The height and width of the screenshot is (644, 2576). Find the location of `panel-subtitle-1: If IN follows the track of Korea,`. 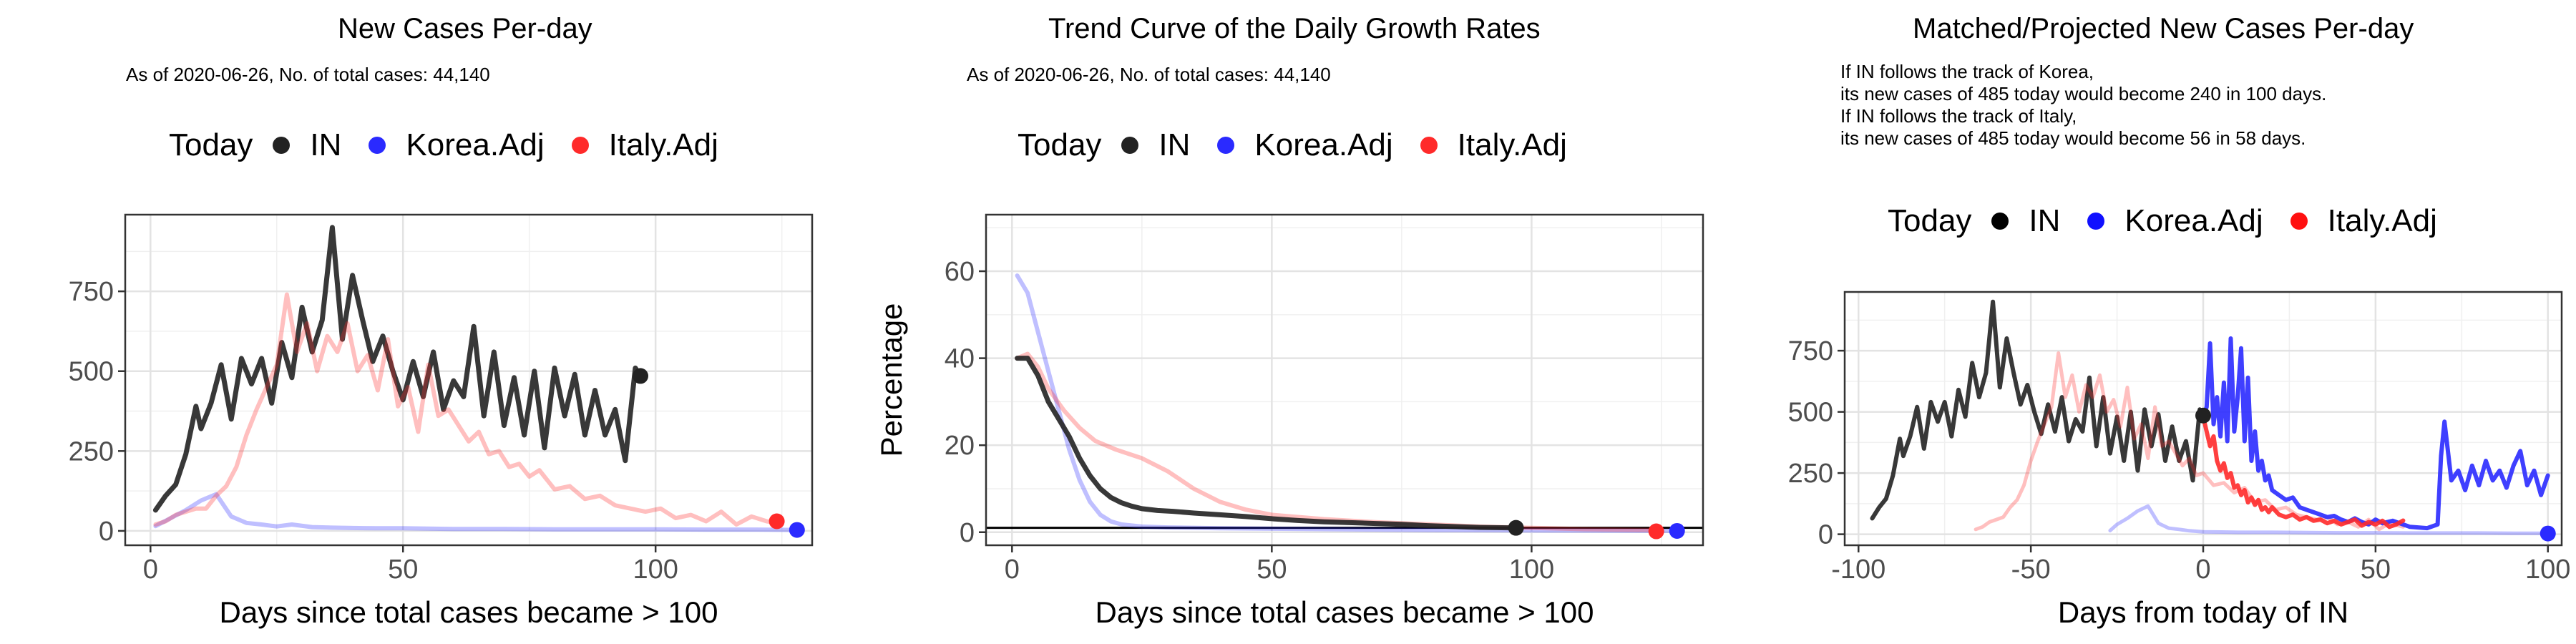

panel-subtitle-1: If IN follows the track of Korea, is located at coordinates (1967, 71).